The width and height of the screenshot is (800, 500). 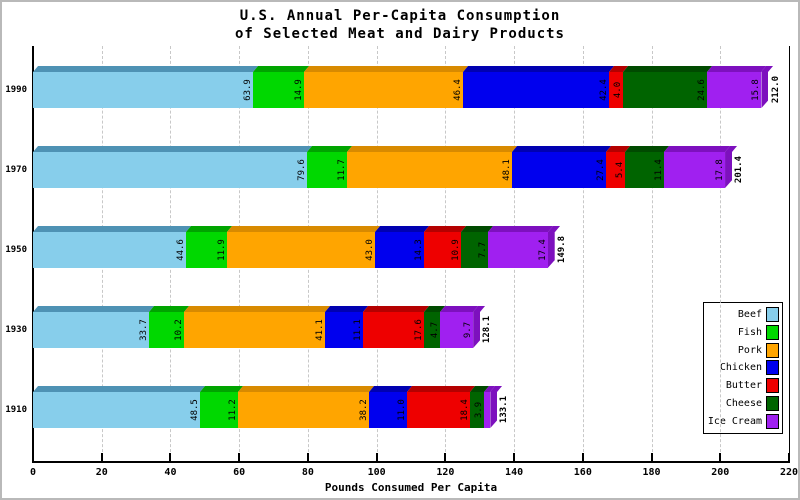 I want to click on bar-1930-segment-ice-cream: 9.7, so click(x=456, y=330).